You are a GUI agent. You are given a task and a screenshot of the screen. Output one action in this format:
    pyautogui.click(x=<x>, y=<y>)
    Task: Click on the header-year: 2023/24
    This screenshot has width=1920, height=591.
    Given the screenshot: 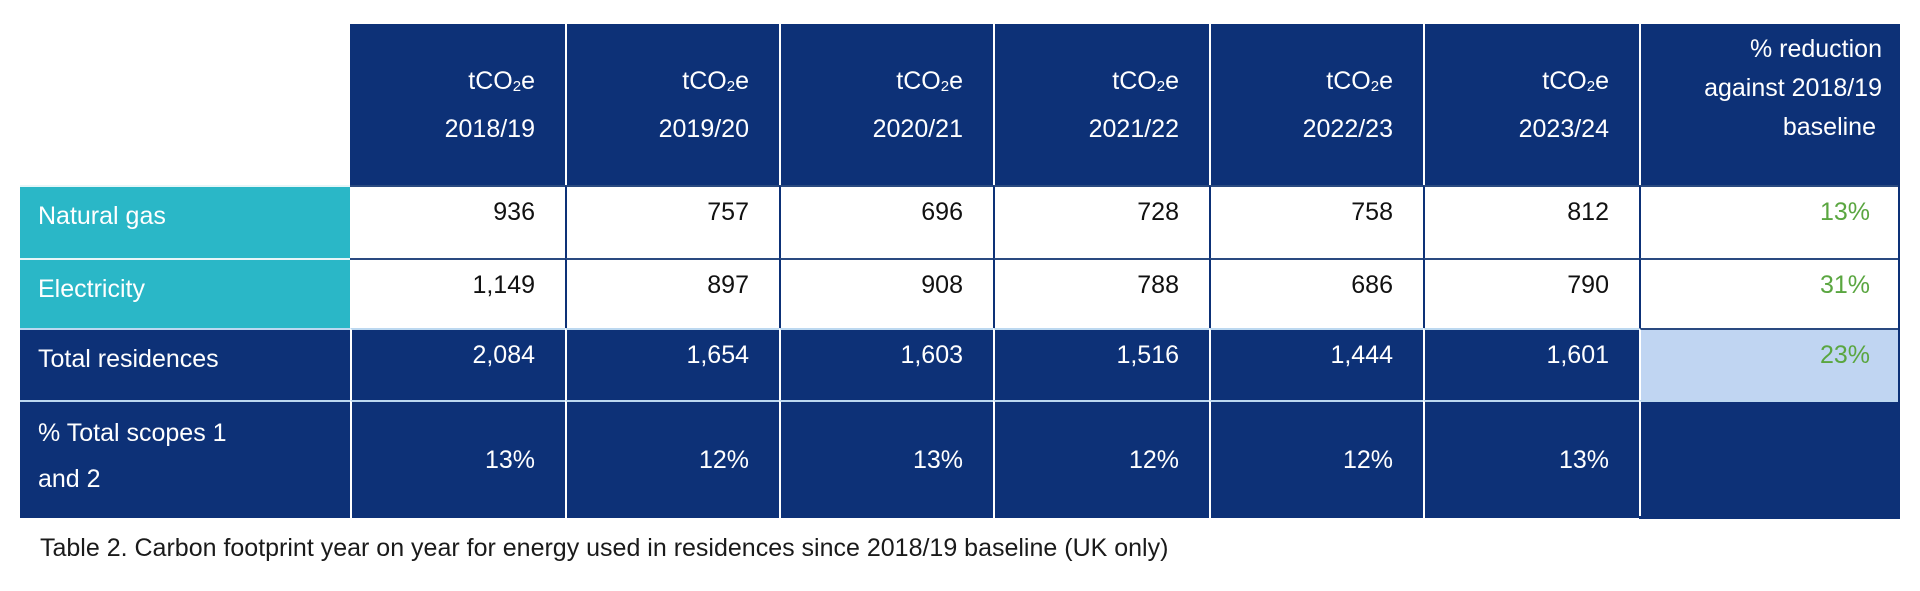 What is the action you would take?
    pyautogui.click(x=1563, y=128)
    